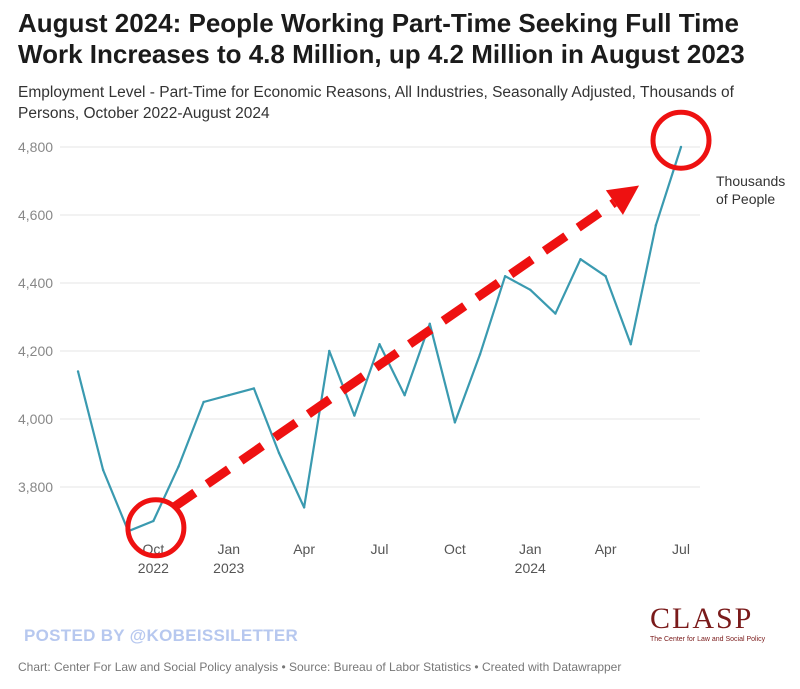  What do you see at coordinates (702, 618) in the screenshot?
I see `logo-wordmark: CLASP` at bounding box center [702, 618].